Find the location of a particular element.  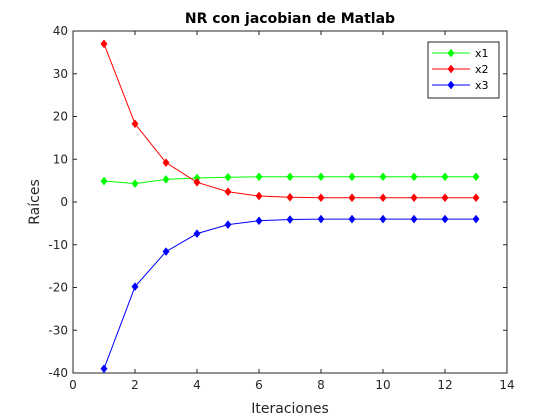

legend-box is located at coordinates (463, 70).